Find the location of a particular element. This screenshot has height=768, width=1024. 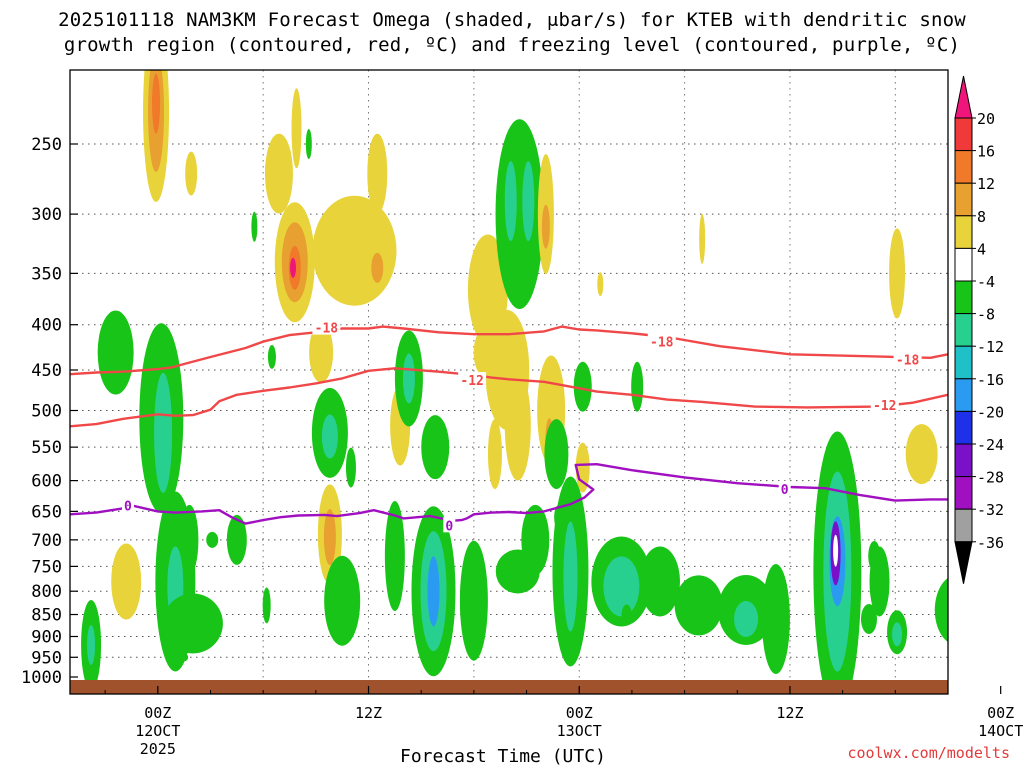

colorbar-label: -36 is located at coordinates (990, 543).